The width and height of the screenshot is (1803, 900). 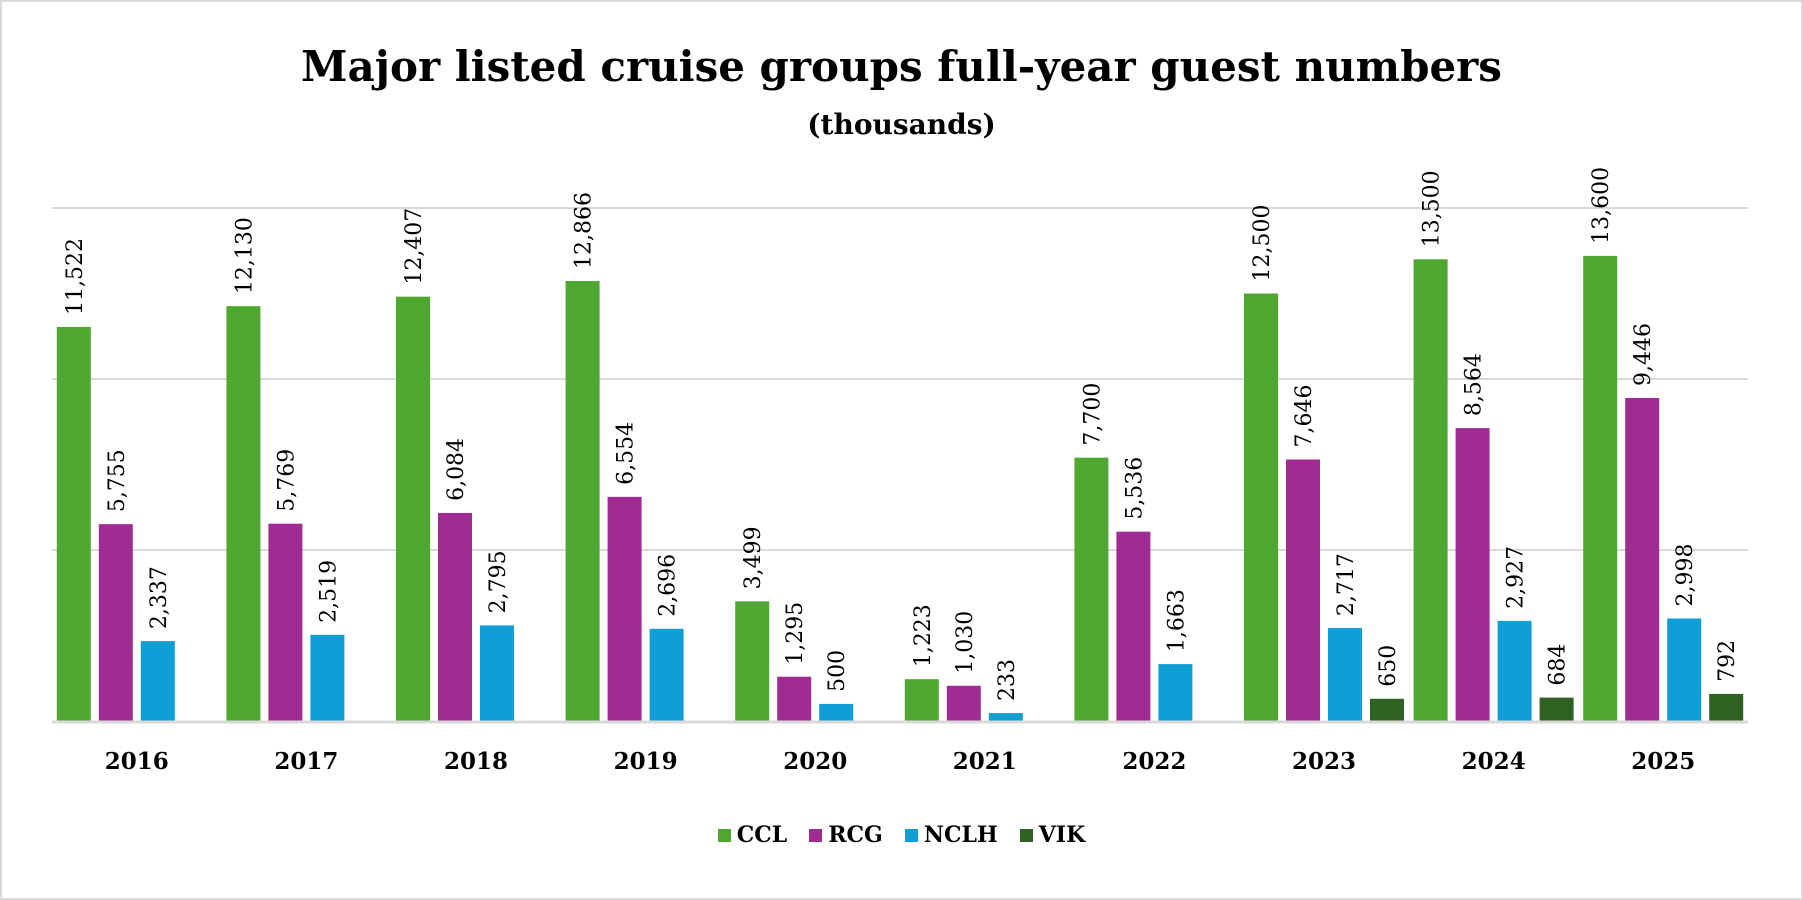 What do you see at coordinates (901, 835) in the screenshot?
I see `legend: CCL RCG NCLH VIK` at bounding box center [901, 835].